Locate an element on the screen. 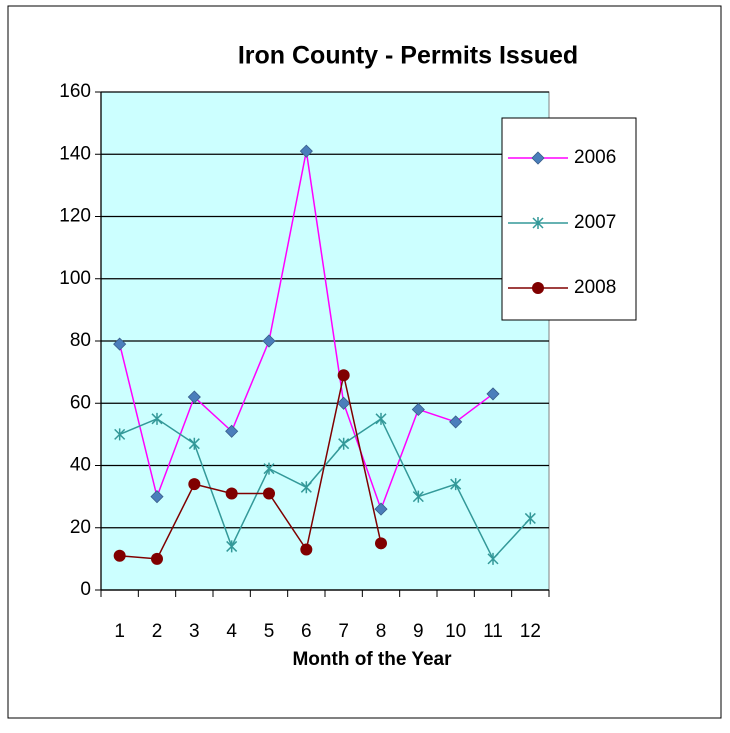 This screenshot has height=733, width=730. legend-label: 2007 is located at coordinates (595, 222).